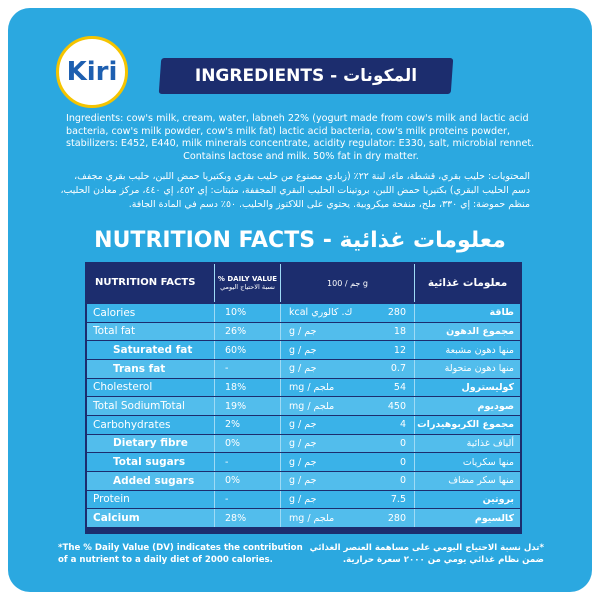 The height and width of the screenshot is (600, 600). I want to click on header-name-ar: معلومات غذائية, so click(467, 283).